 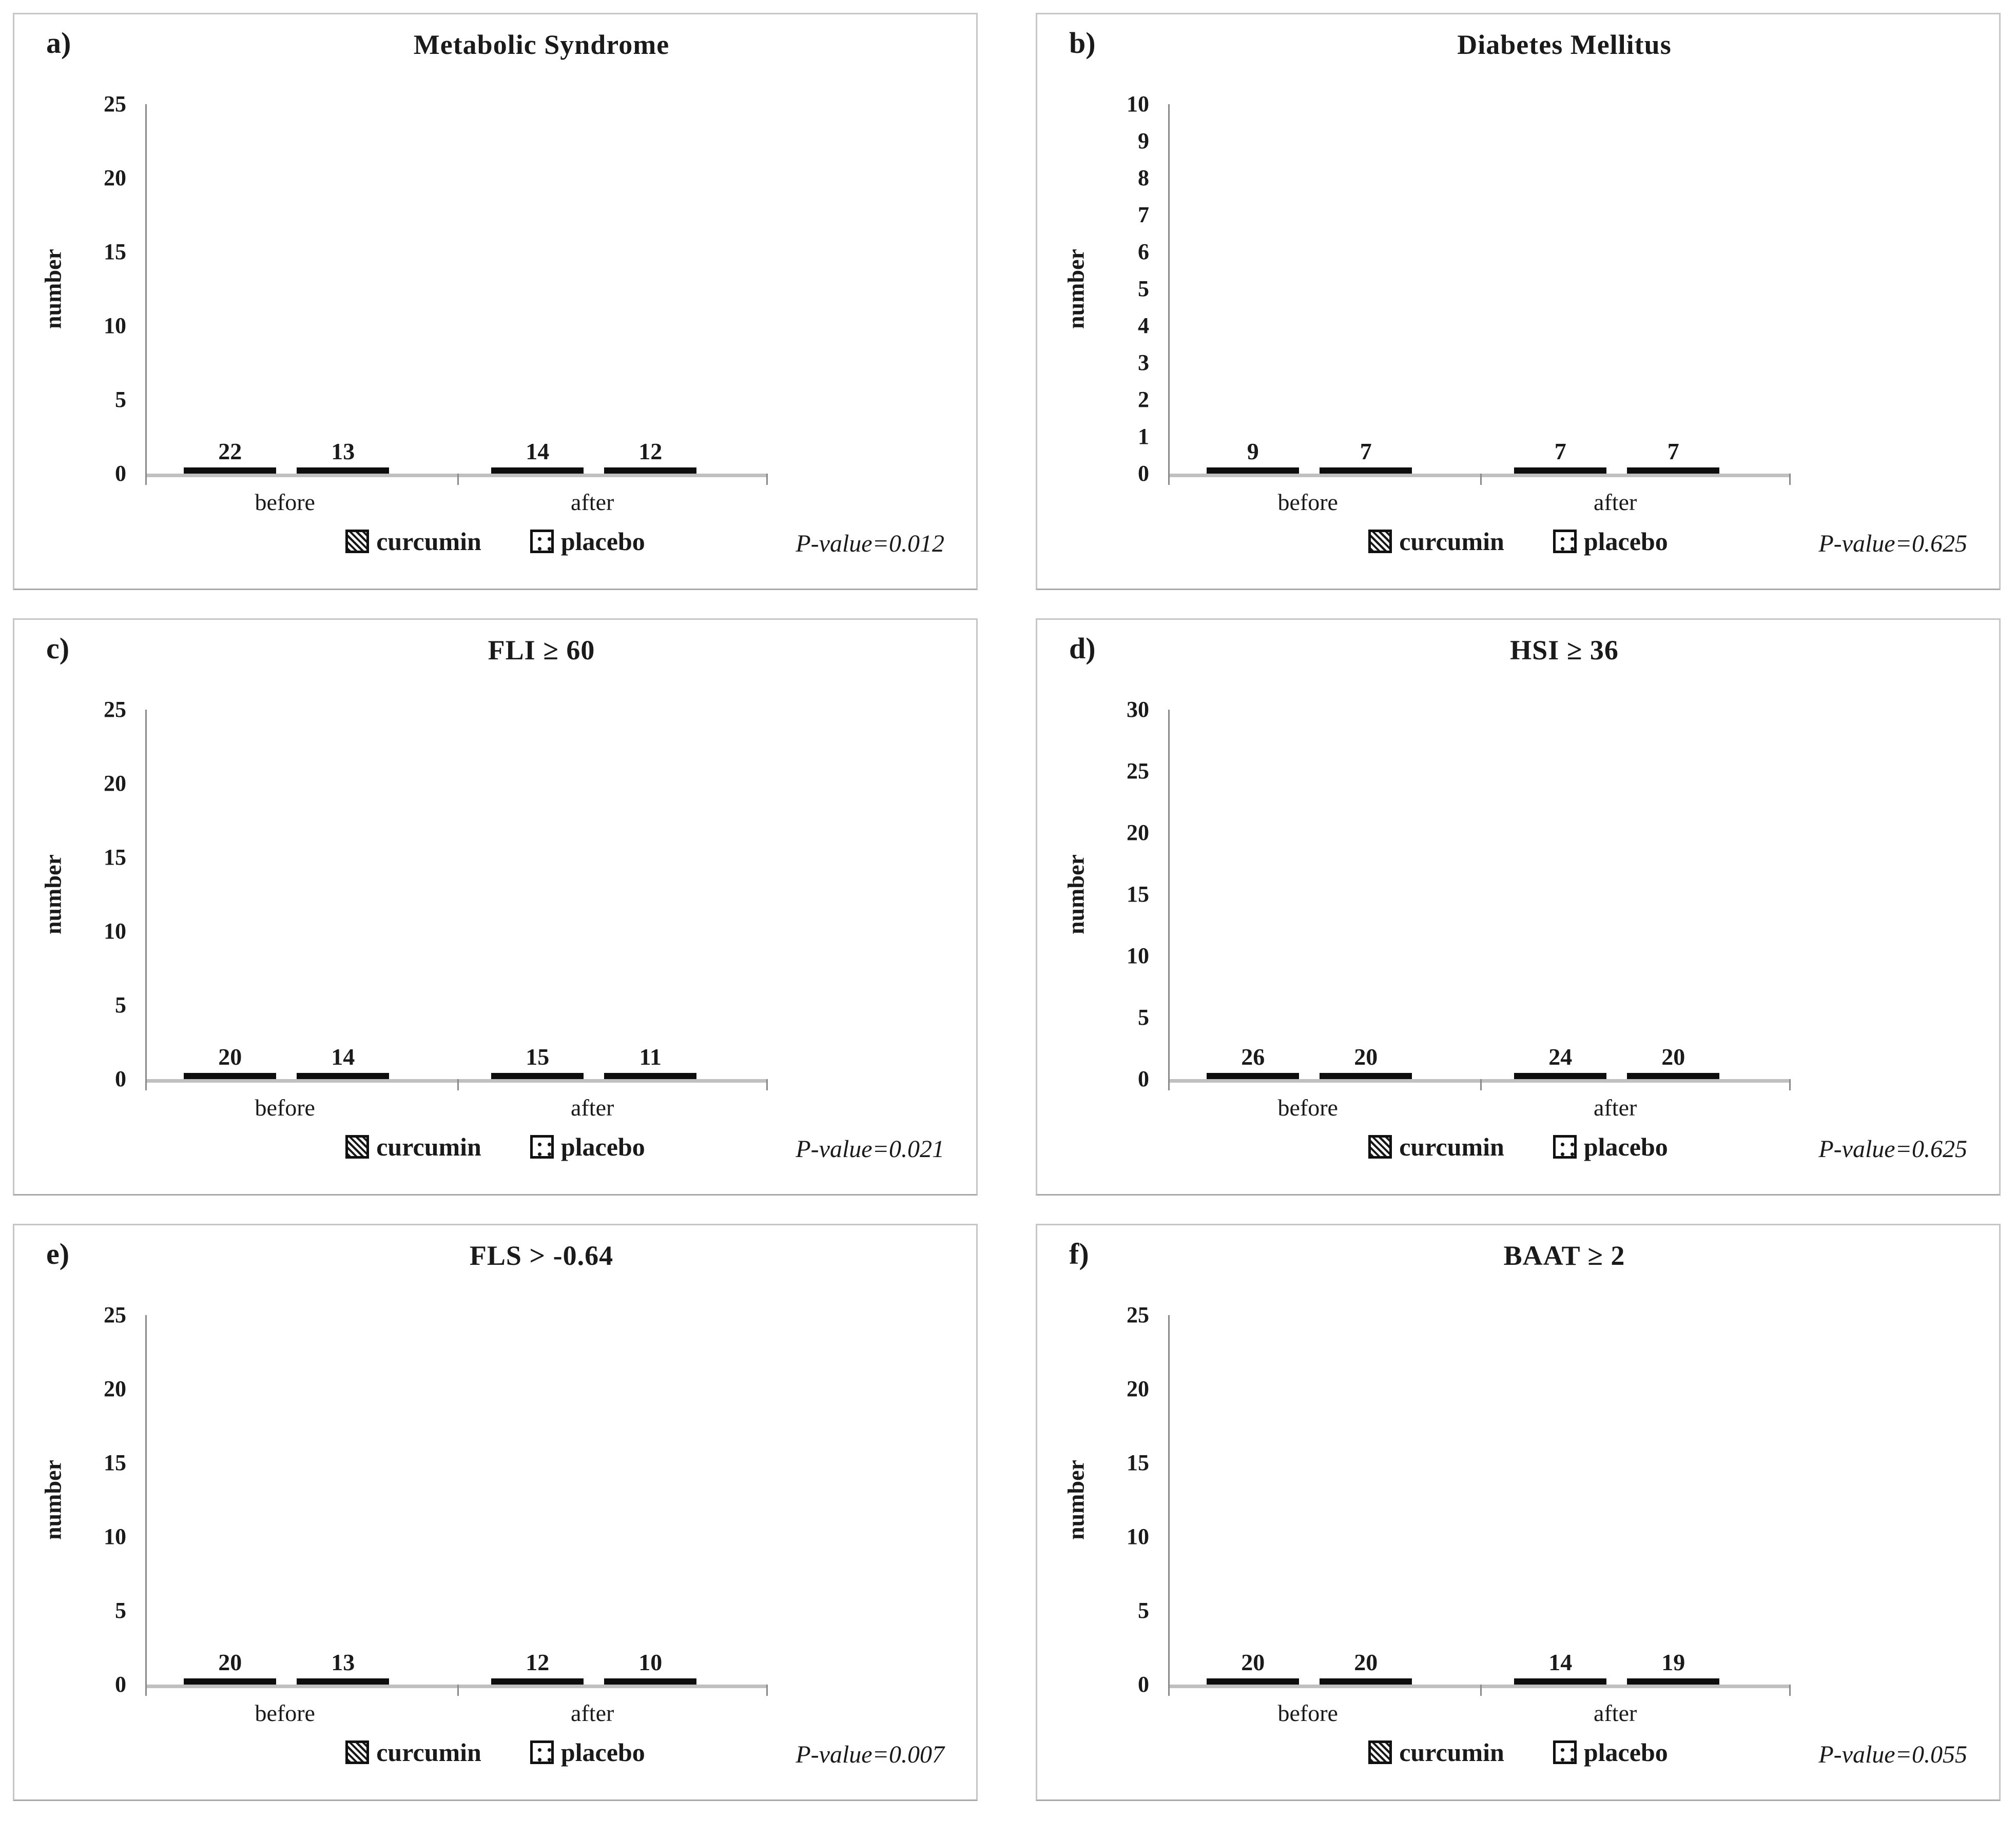 I want to click on panel-letter: e), so click(x=58, y=1253).